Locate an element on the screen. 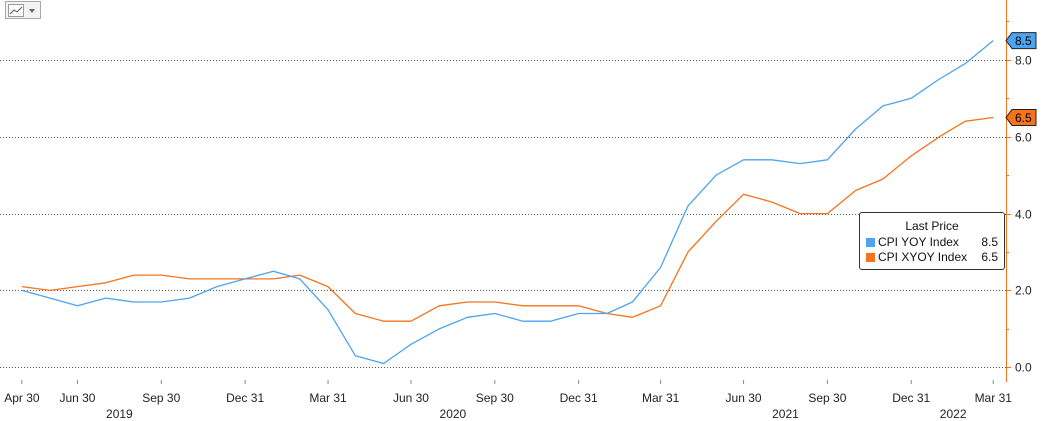  legend-entry-cpi-xyoy: CPI XYOY Index 6.5 is located at coordinates (935, 257).